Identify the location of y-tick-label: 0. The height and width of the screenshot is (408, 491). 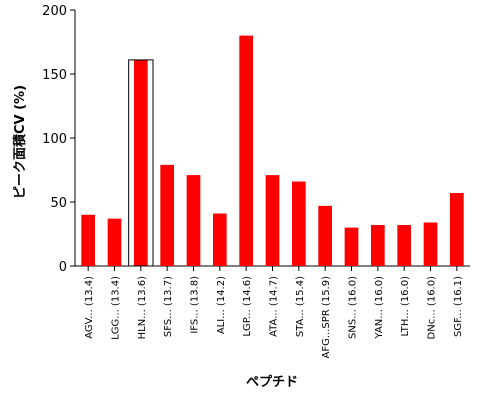
(63, 267).